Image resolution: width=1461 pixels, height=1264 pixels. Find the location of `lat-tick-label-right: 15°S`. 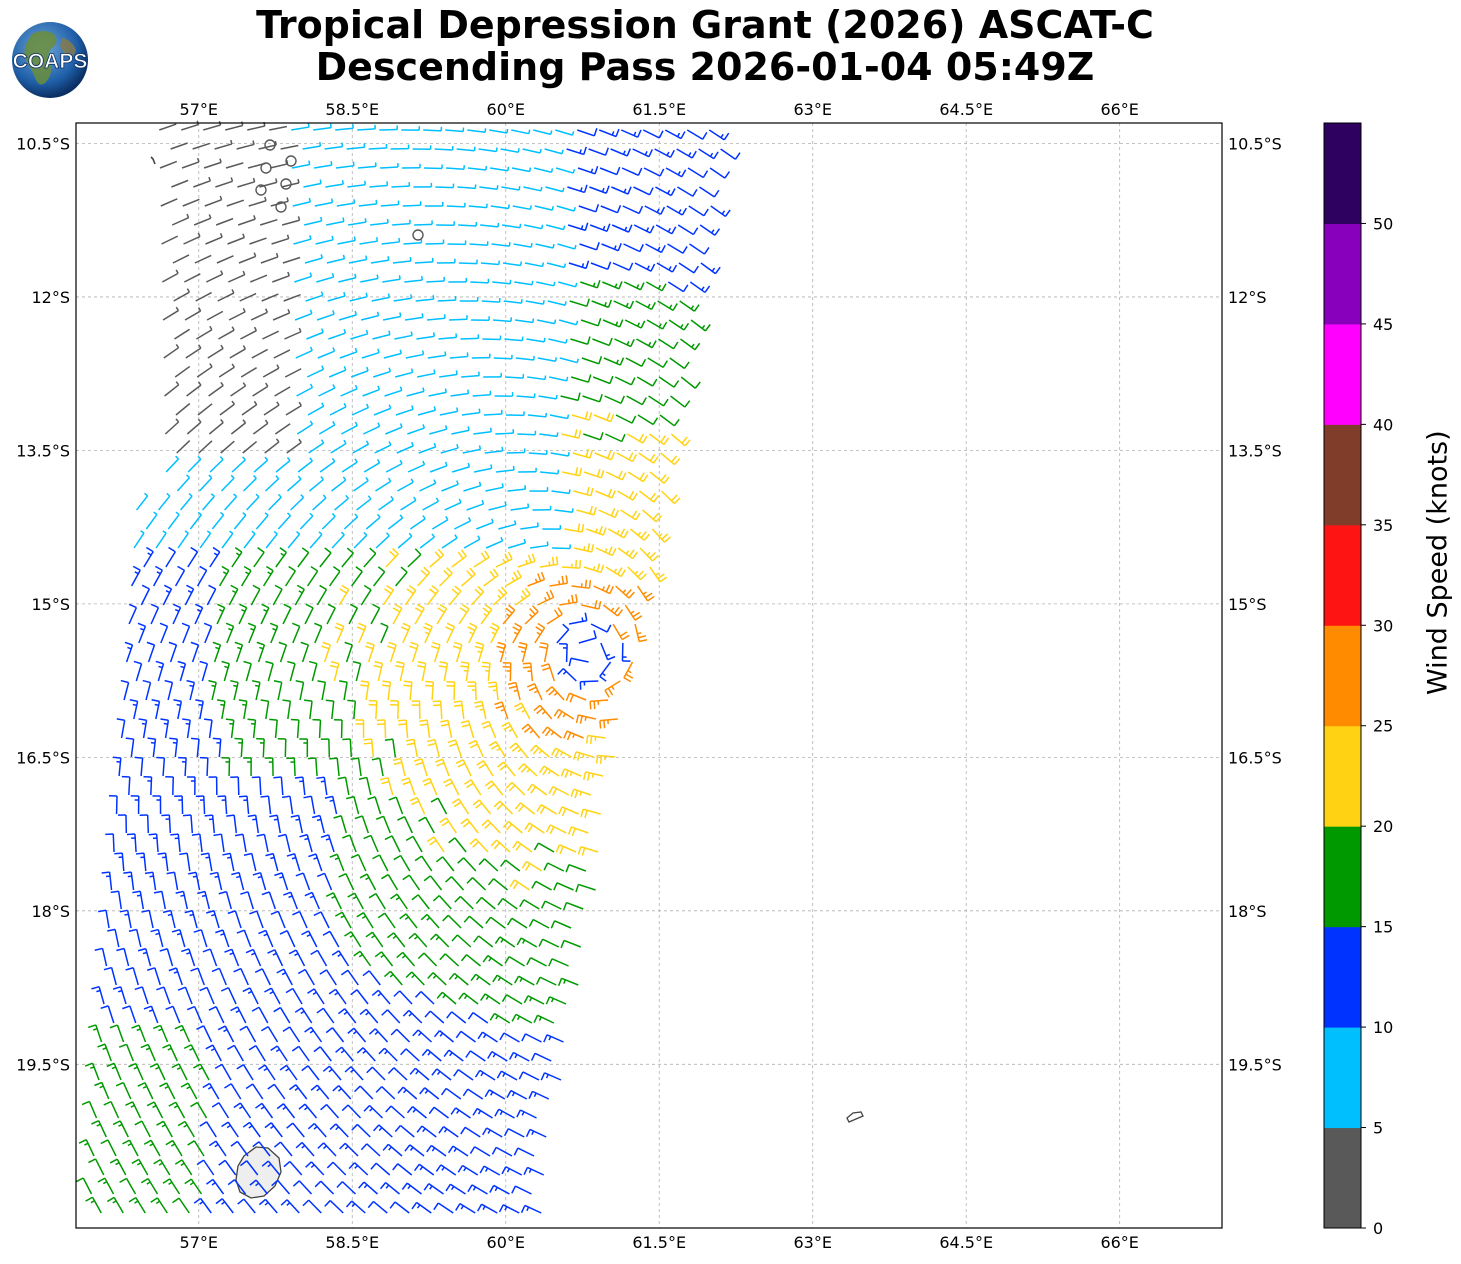

lat-tick-label-right: 15°S is located at coordinates (1247, 604).